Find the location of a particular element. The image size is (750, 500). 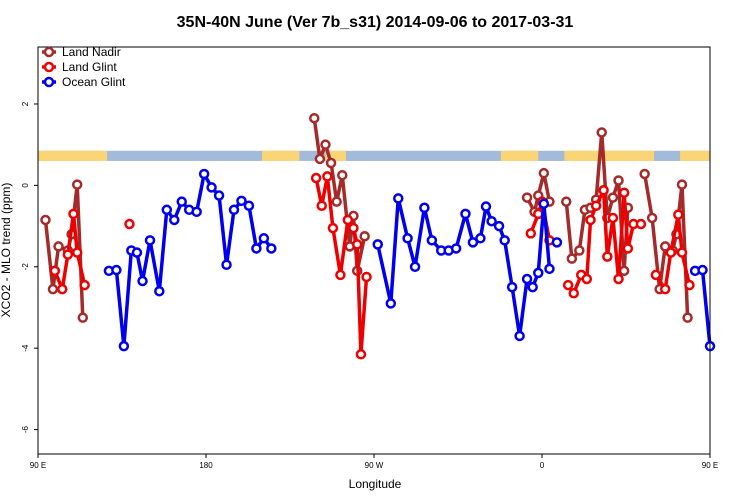

legend-item-2: Ocean Glint is located at coordinates (84, 82).